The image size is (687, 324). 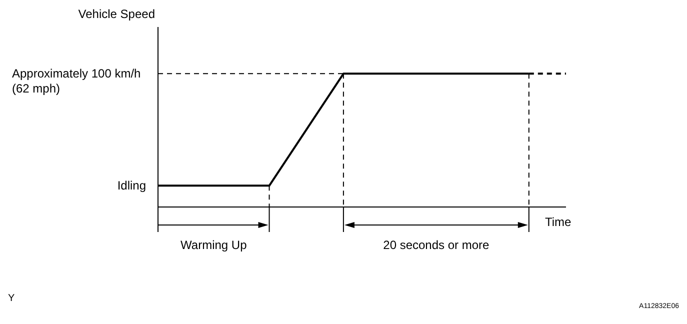 I want to click on text: Y, so click(x=11, y=298).